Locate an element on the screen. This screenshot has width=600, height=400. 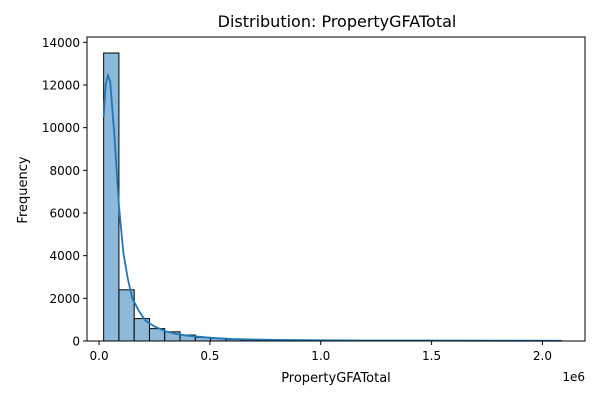
x-axis-ticks: 0.0 0.5 1.0 1.5 2.0 is located at coordinates (321, 352).